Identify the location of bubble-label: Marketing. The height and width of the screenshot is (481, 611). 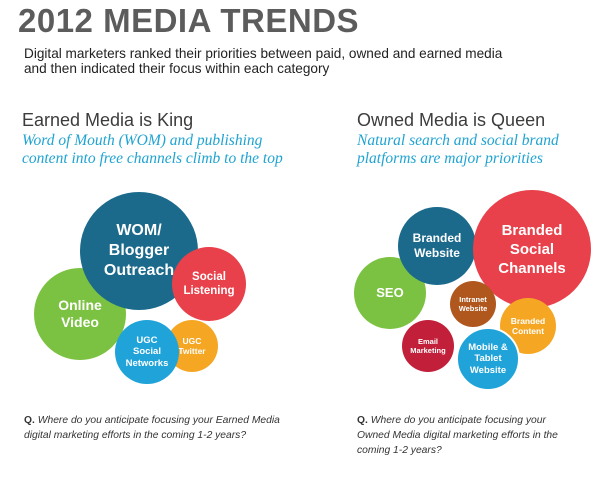
(428, 350).